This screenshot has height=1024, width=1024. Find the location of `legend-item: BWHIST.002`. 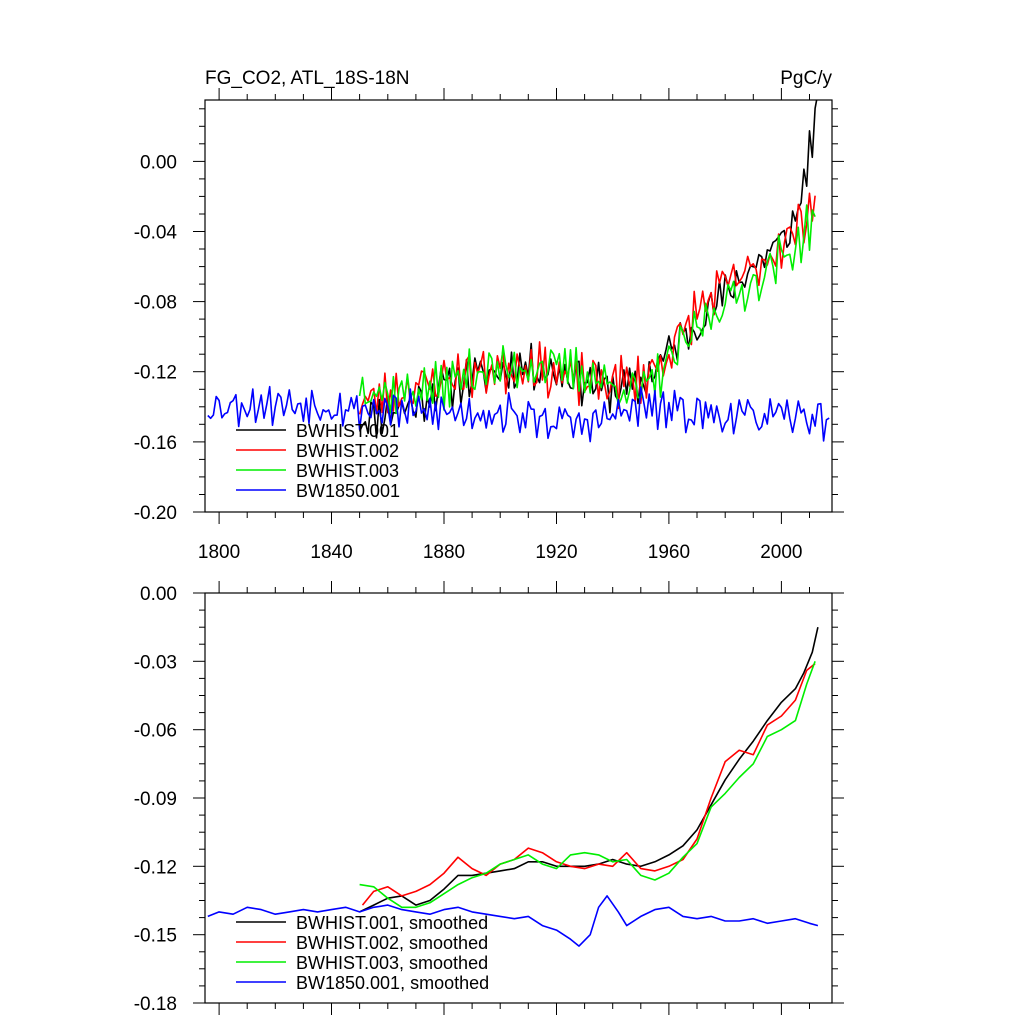

legend-item: BWHIST.002 is located at coordinates (317, 451).